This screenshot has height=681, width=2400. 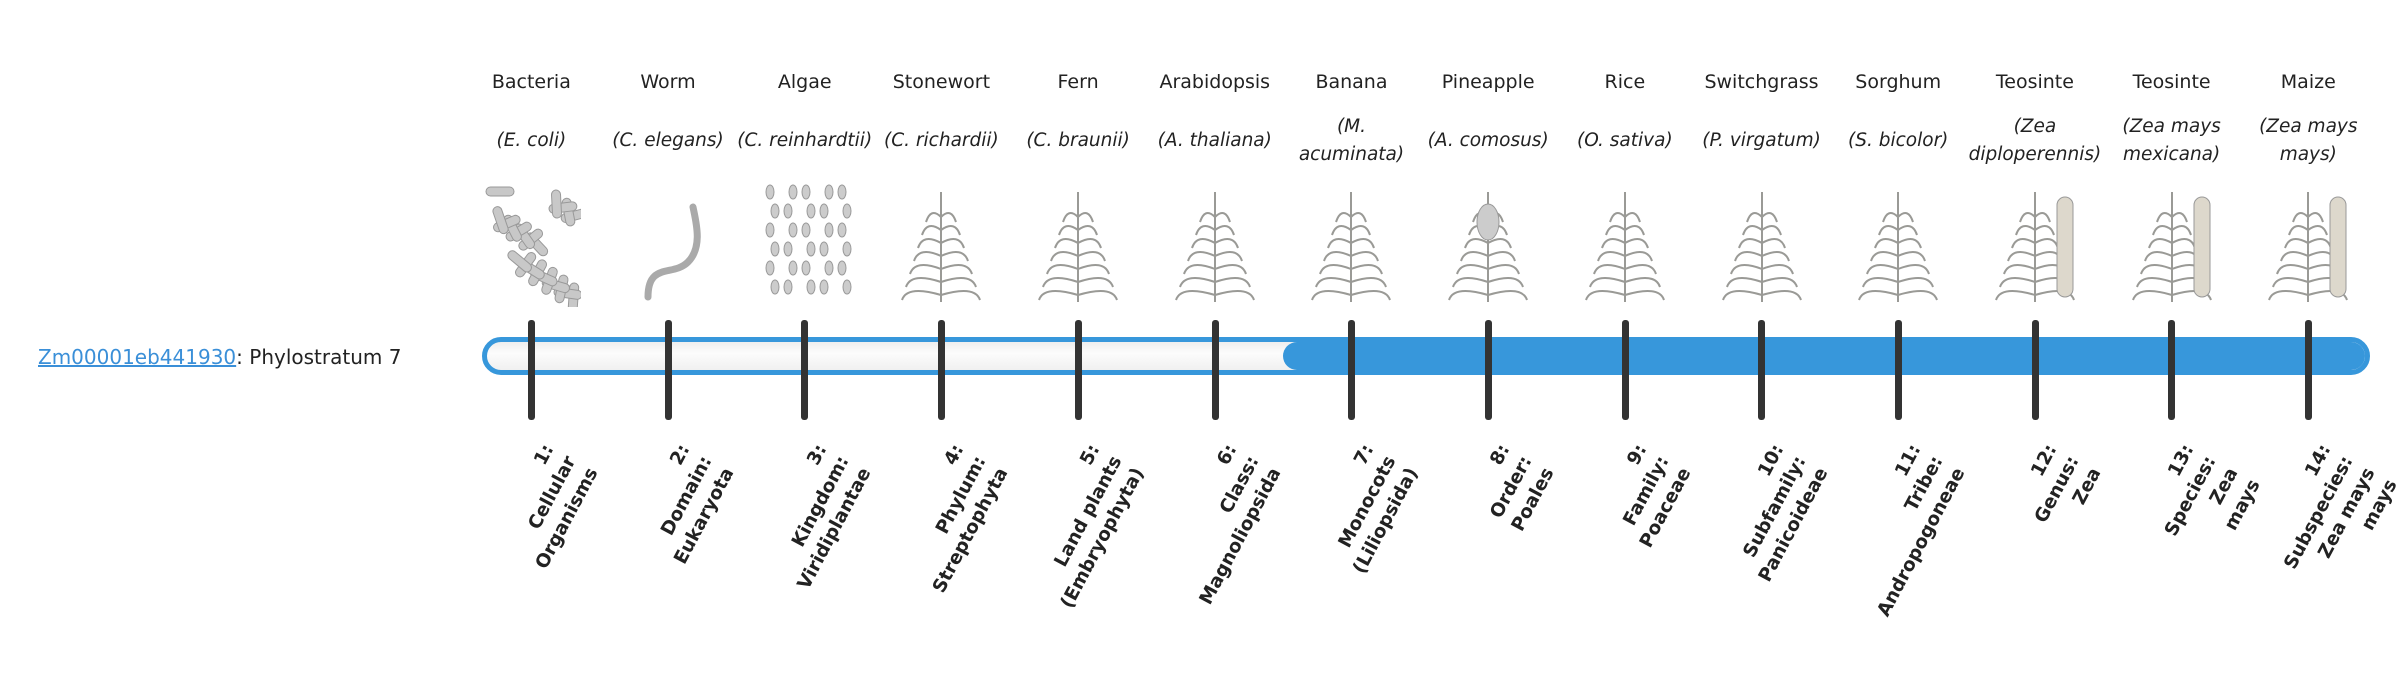 What do you see at coordinates (1625, 140) in the screenshot?
I see `species-name: (O. sativa)` at bounding box center [1625, 140].